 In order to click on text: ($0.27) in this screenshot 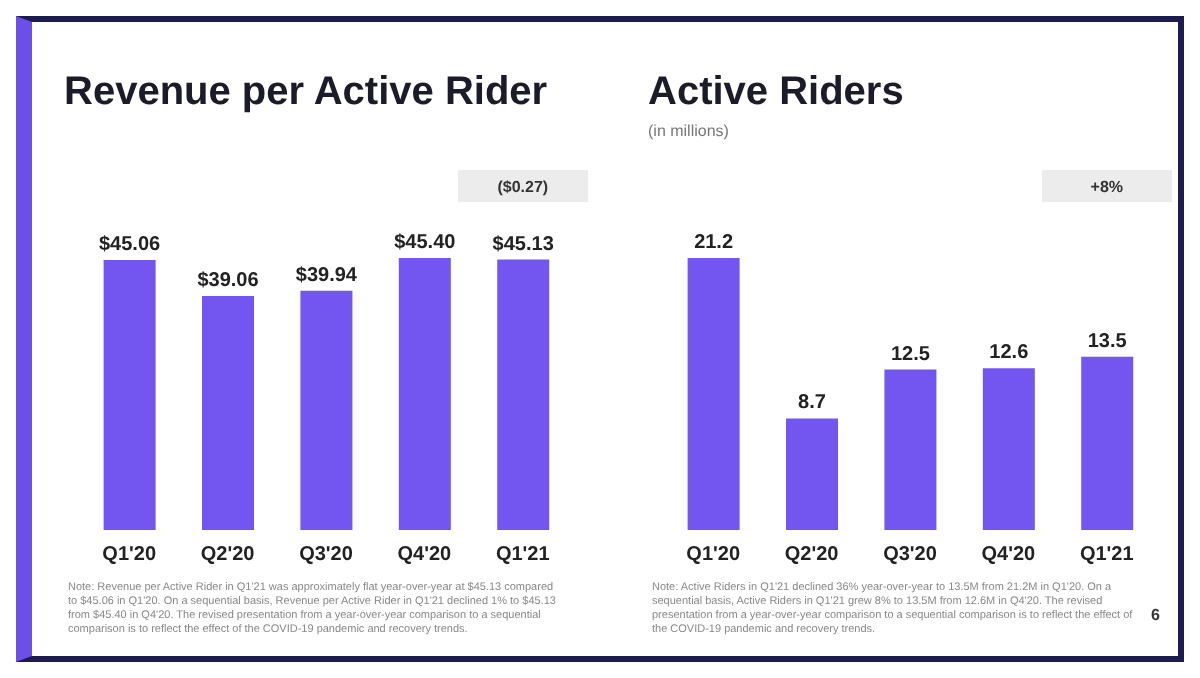, I will do `click(522, 186)`.